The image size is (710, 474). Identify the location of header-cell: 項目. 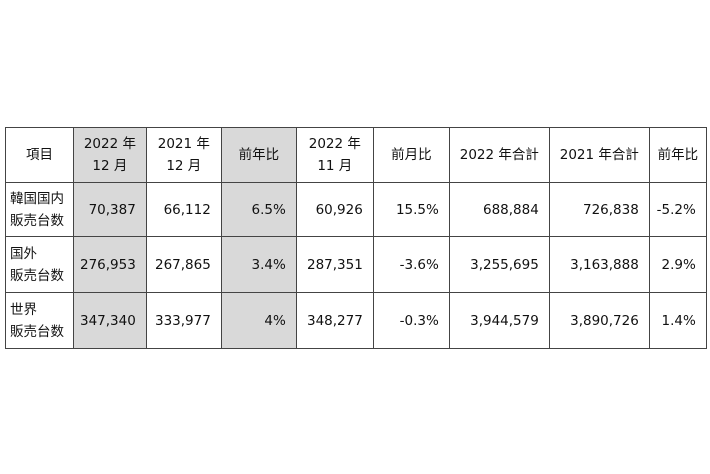
(39, 155).